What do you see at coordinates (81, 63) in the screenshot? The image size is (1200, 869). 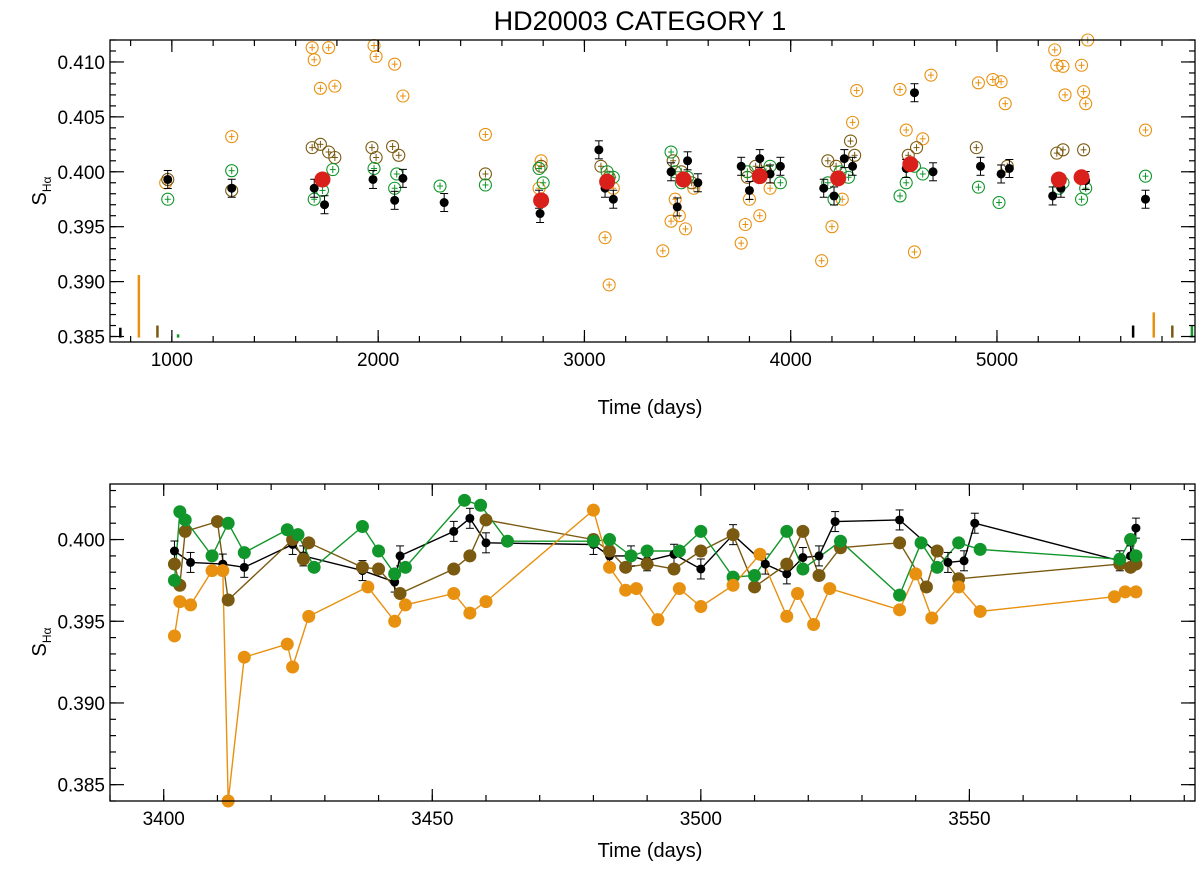 I see `top-y-tick-label: 0.410` at bounding box center [81, 63].